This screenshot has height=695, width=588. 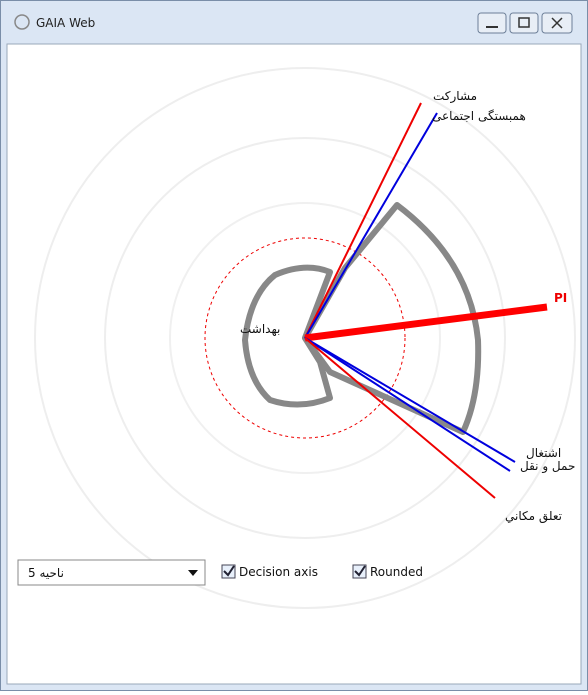 What do you see at coordinates (479, 116) in the screenshot?
I see `axis-label: همبستگی اجتماعی` at bounding box center [479, 116].